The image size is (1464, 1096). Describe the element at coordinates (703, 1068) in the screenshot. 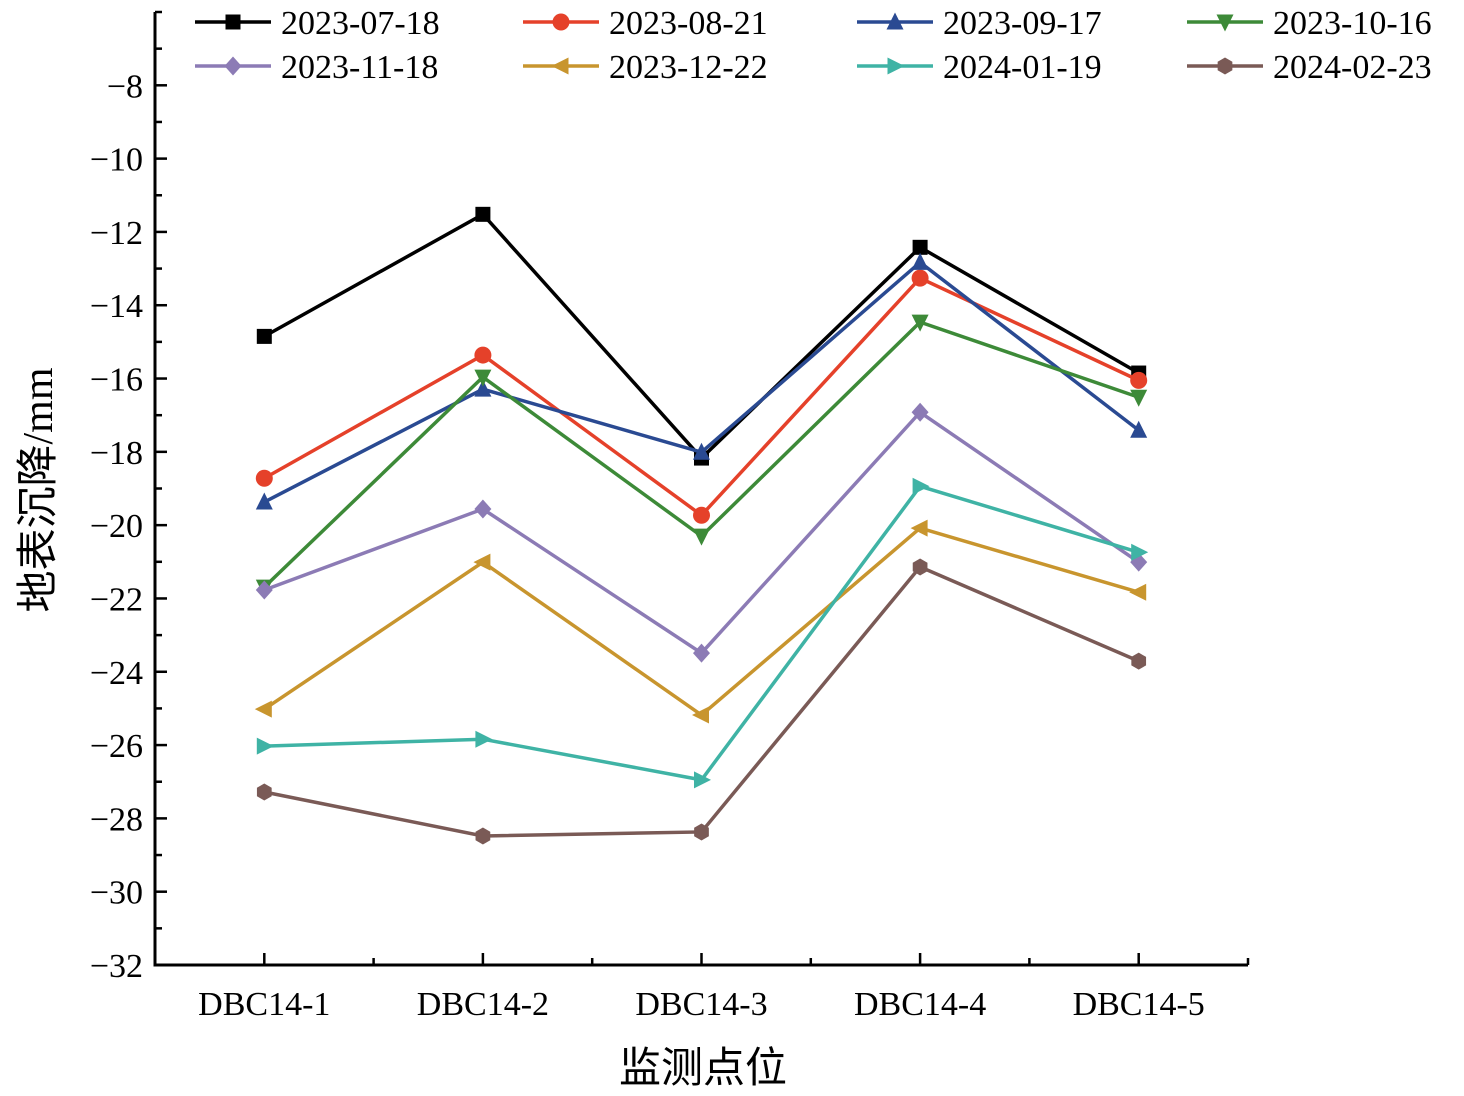

I see `x-axis-label: 监测点位` at that location.